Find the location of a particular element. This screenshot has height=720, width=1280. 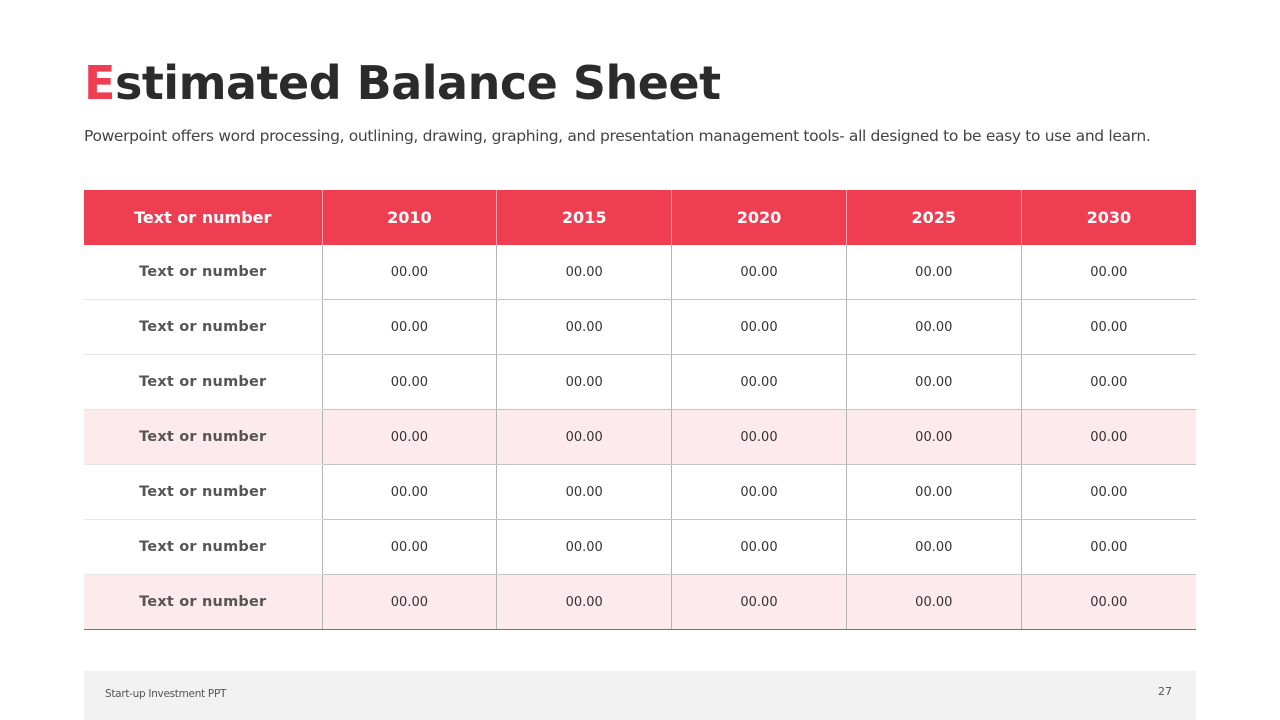

page-number: 27 is located at coordinates (1165, 691).